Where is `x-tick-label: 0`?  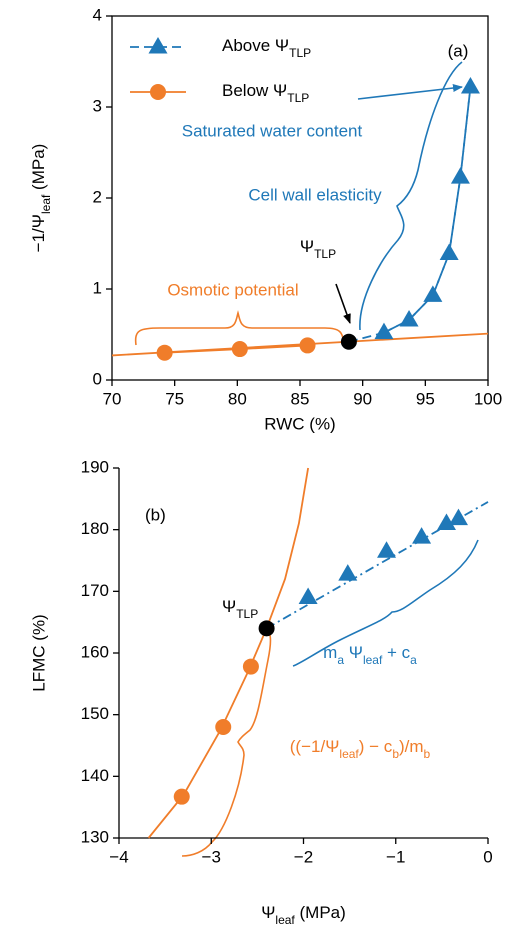 x-tick-label: 0 is located at coordinates (487, 856).